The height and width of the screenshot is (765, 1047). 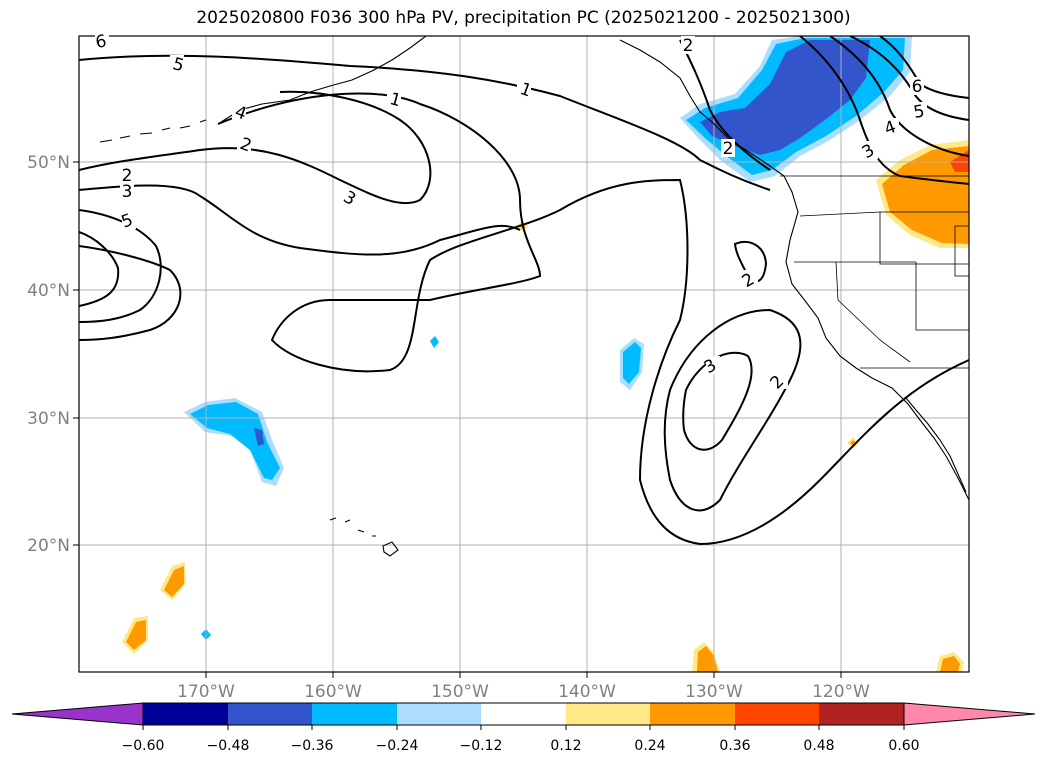 What do you see at coordinates (235, 441) in the screenshot?
I see `precip-negative-area-west-mid` at bounding box center [235, 441].